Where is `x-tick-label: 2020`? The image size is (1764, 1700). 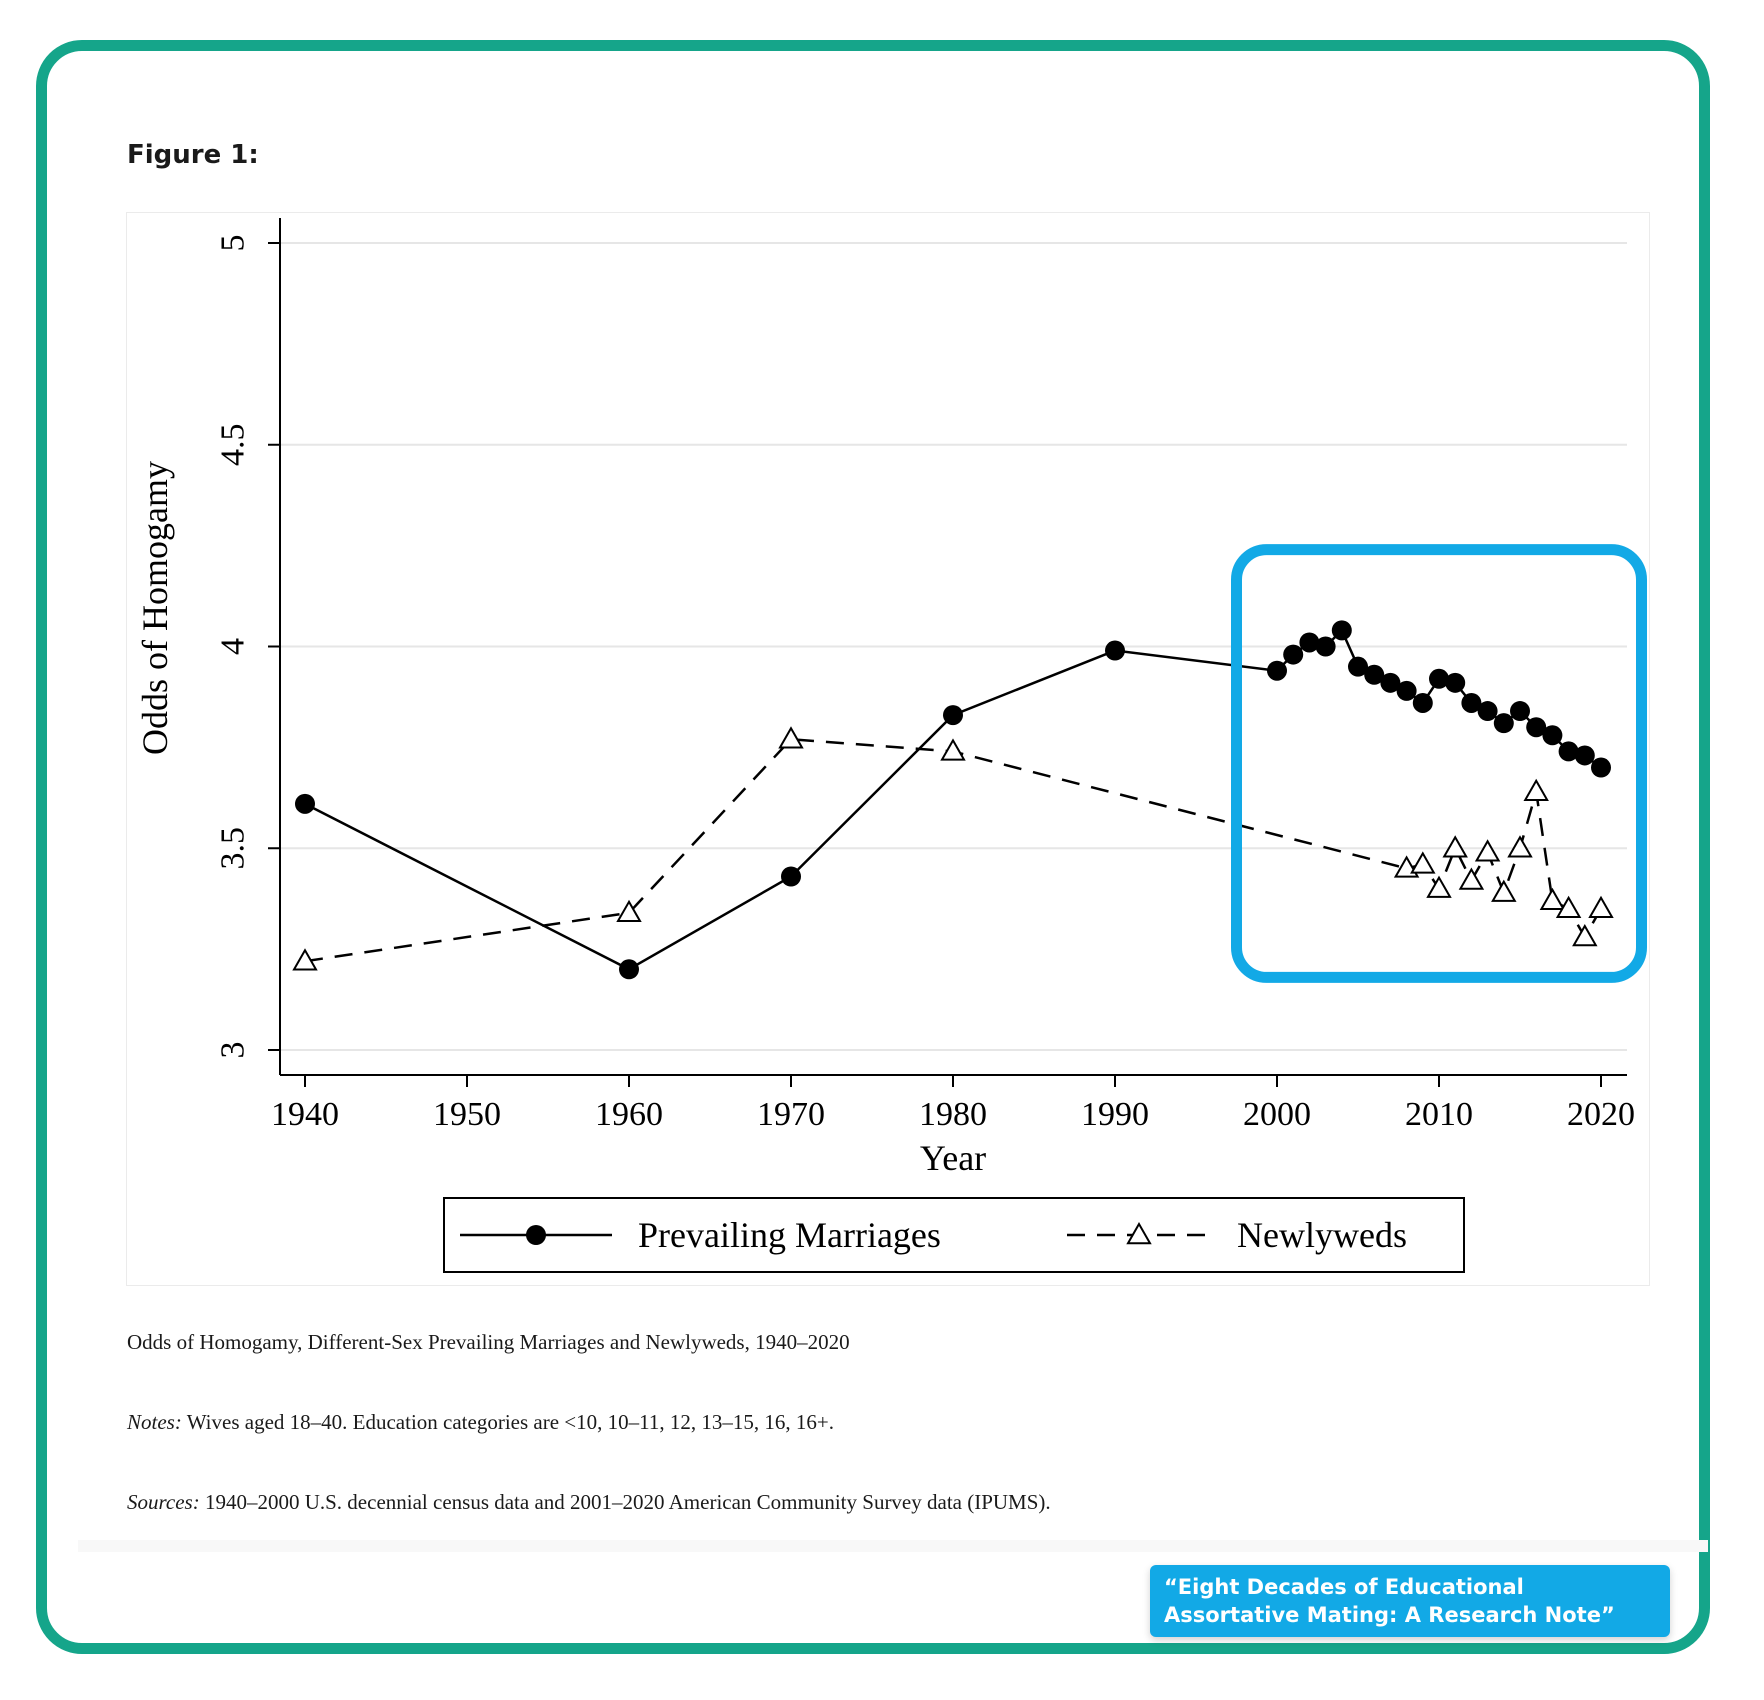 x-tick-label: 2020 is located at coordinates (1601, 1114).